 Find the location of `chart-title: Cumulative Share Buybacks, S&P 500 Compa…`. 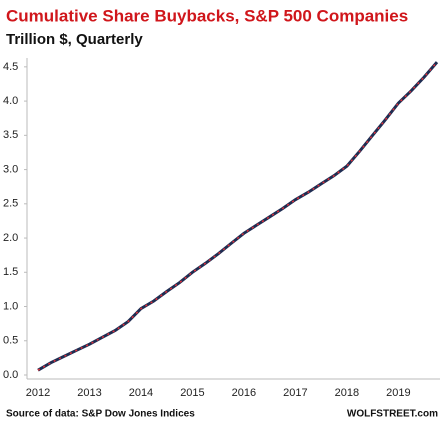

chart-title: Cumulative Share Buybacks, S&P 500 Compa… is located at coordinates (207, 15).